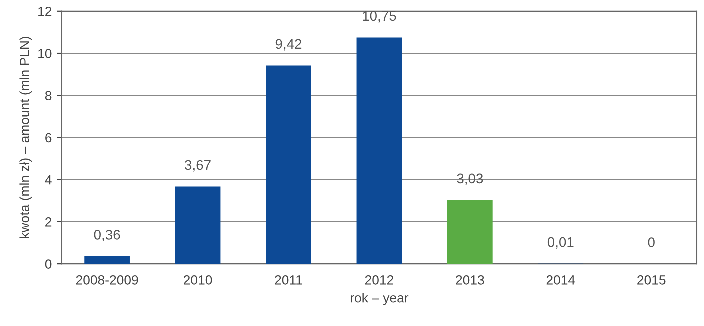  Describe the element at coordinates (652, 280) in the screenshot. I see `x-tick-label: 2015` at that location.